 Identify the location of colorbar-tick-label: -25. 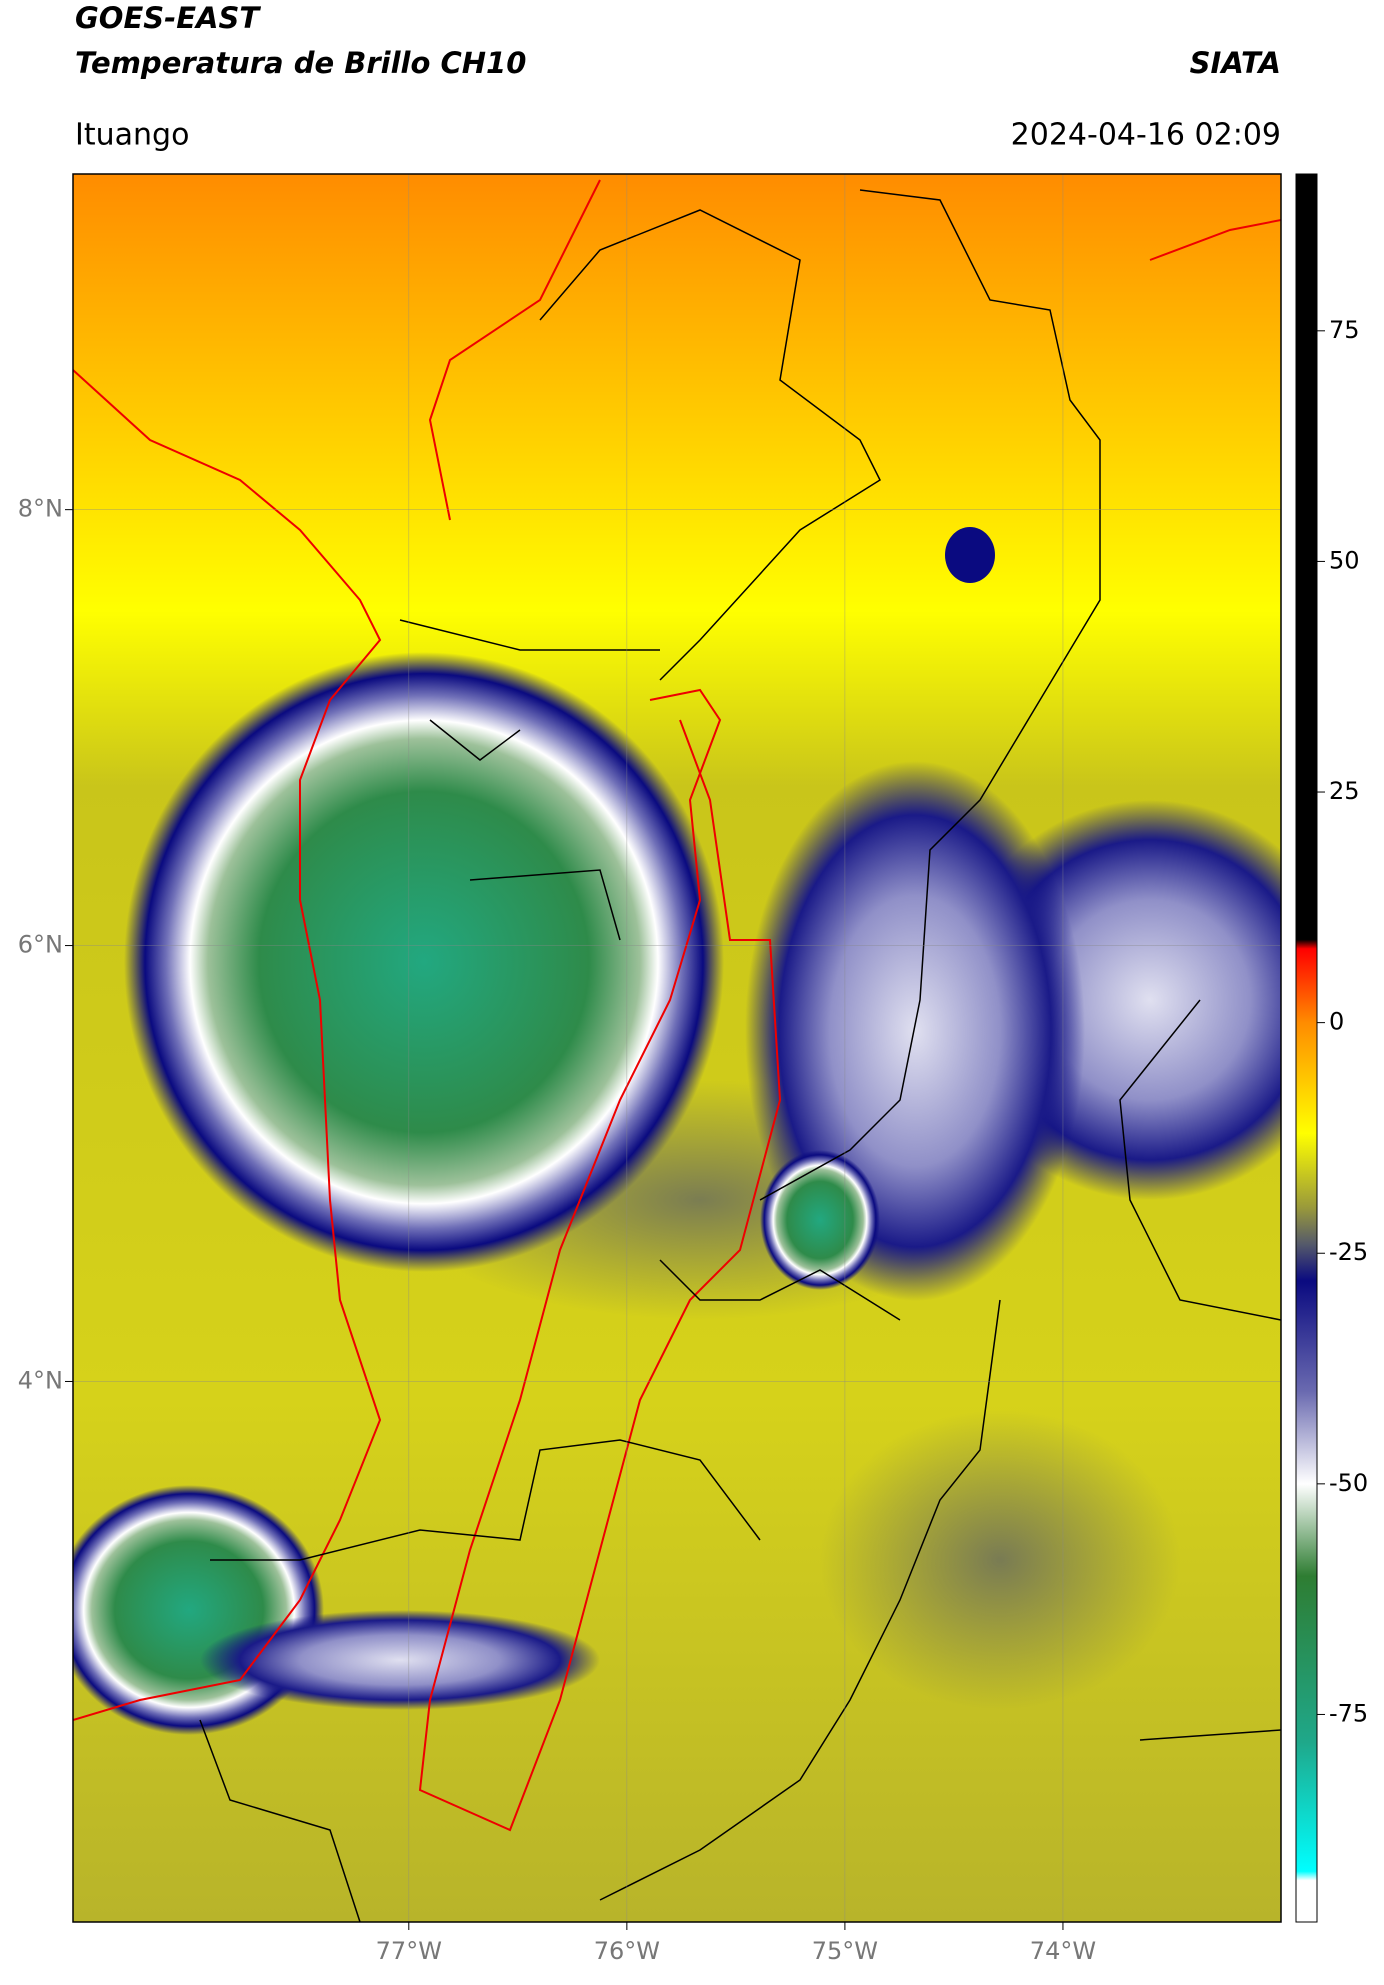
(1348, 1252).